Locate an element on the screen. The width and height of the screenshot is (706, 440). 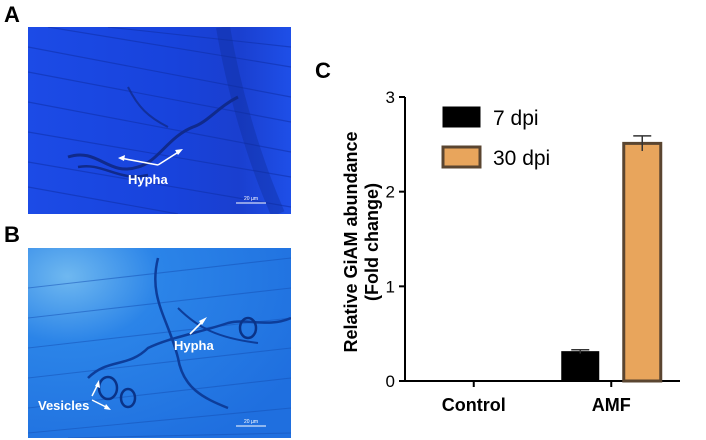
y-tick-label-3: 3 is located at coordinates (390, 97).